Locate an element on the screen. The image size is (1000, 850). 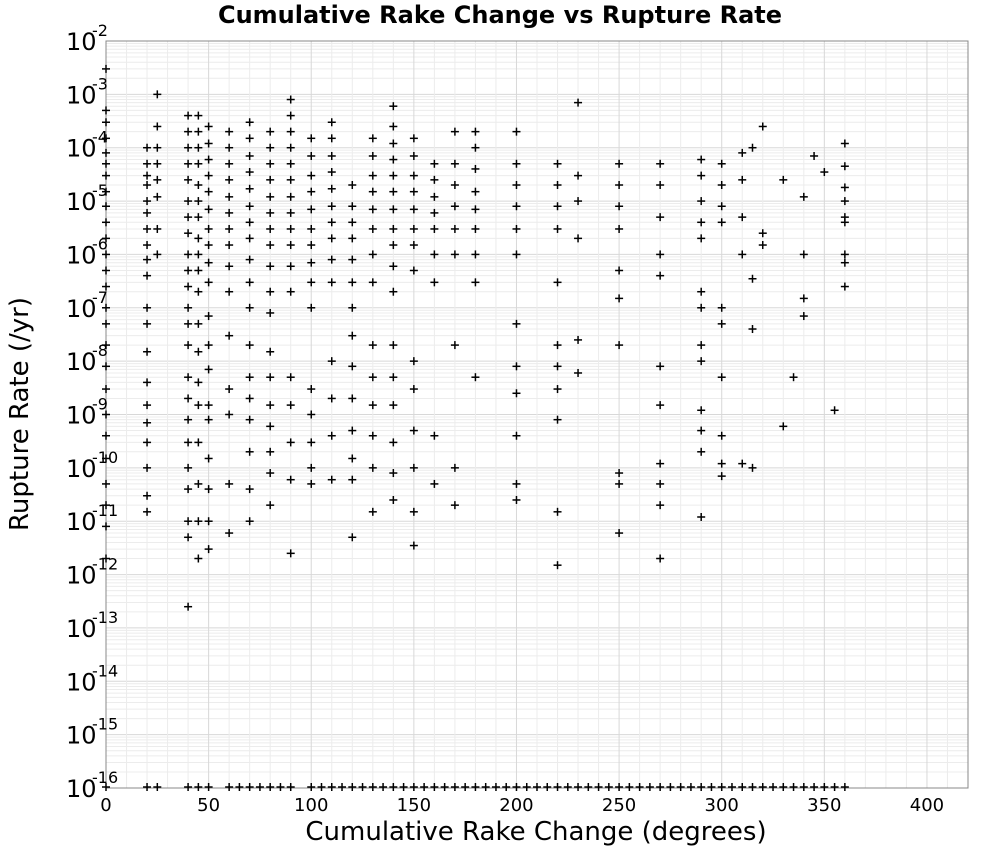
y-tick-exponent: -6 is located at coordinates (100, 243).